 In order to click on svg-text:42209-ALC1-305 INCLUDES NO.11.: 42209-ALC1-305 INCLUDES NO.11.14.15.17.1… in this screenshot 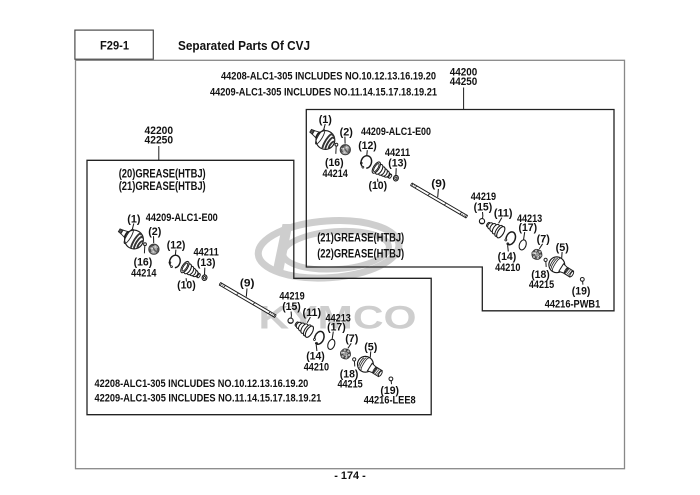, I will do `click(208, 398)`.